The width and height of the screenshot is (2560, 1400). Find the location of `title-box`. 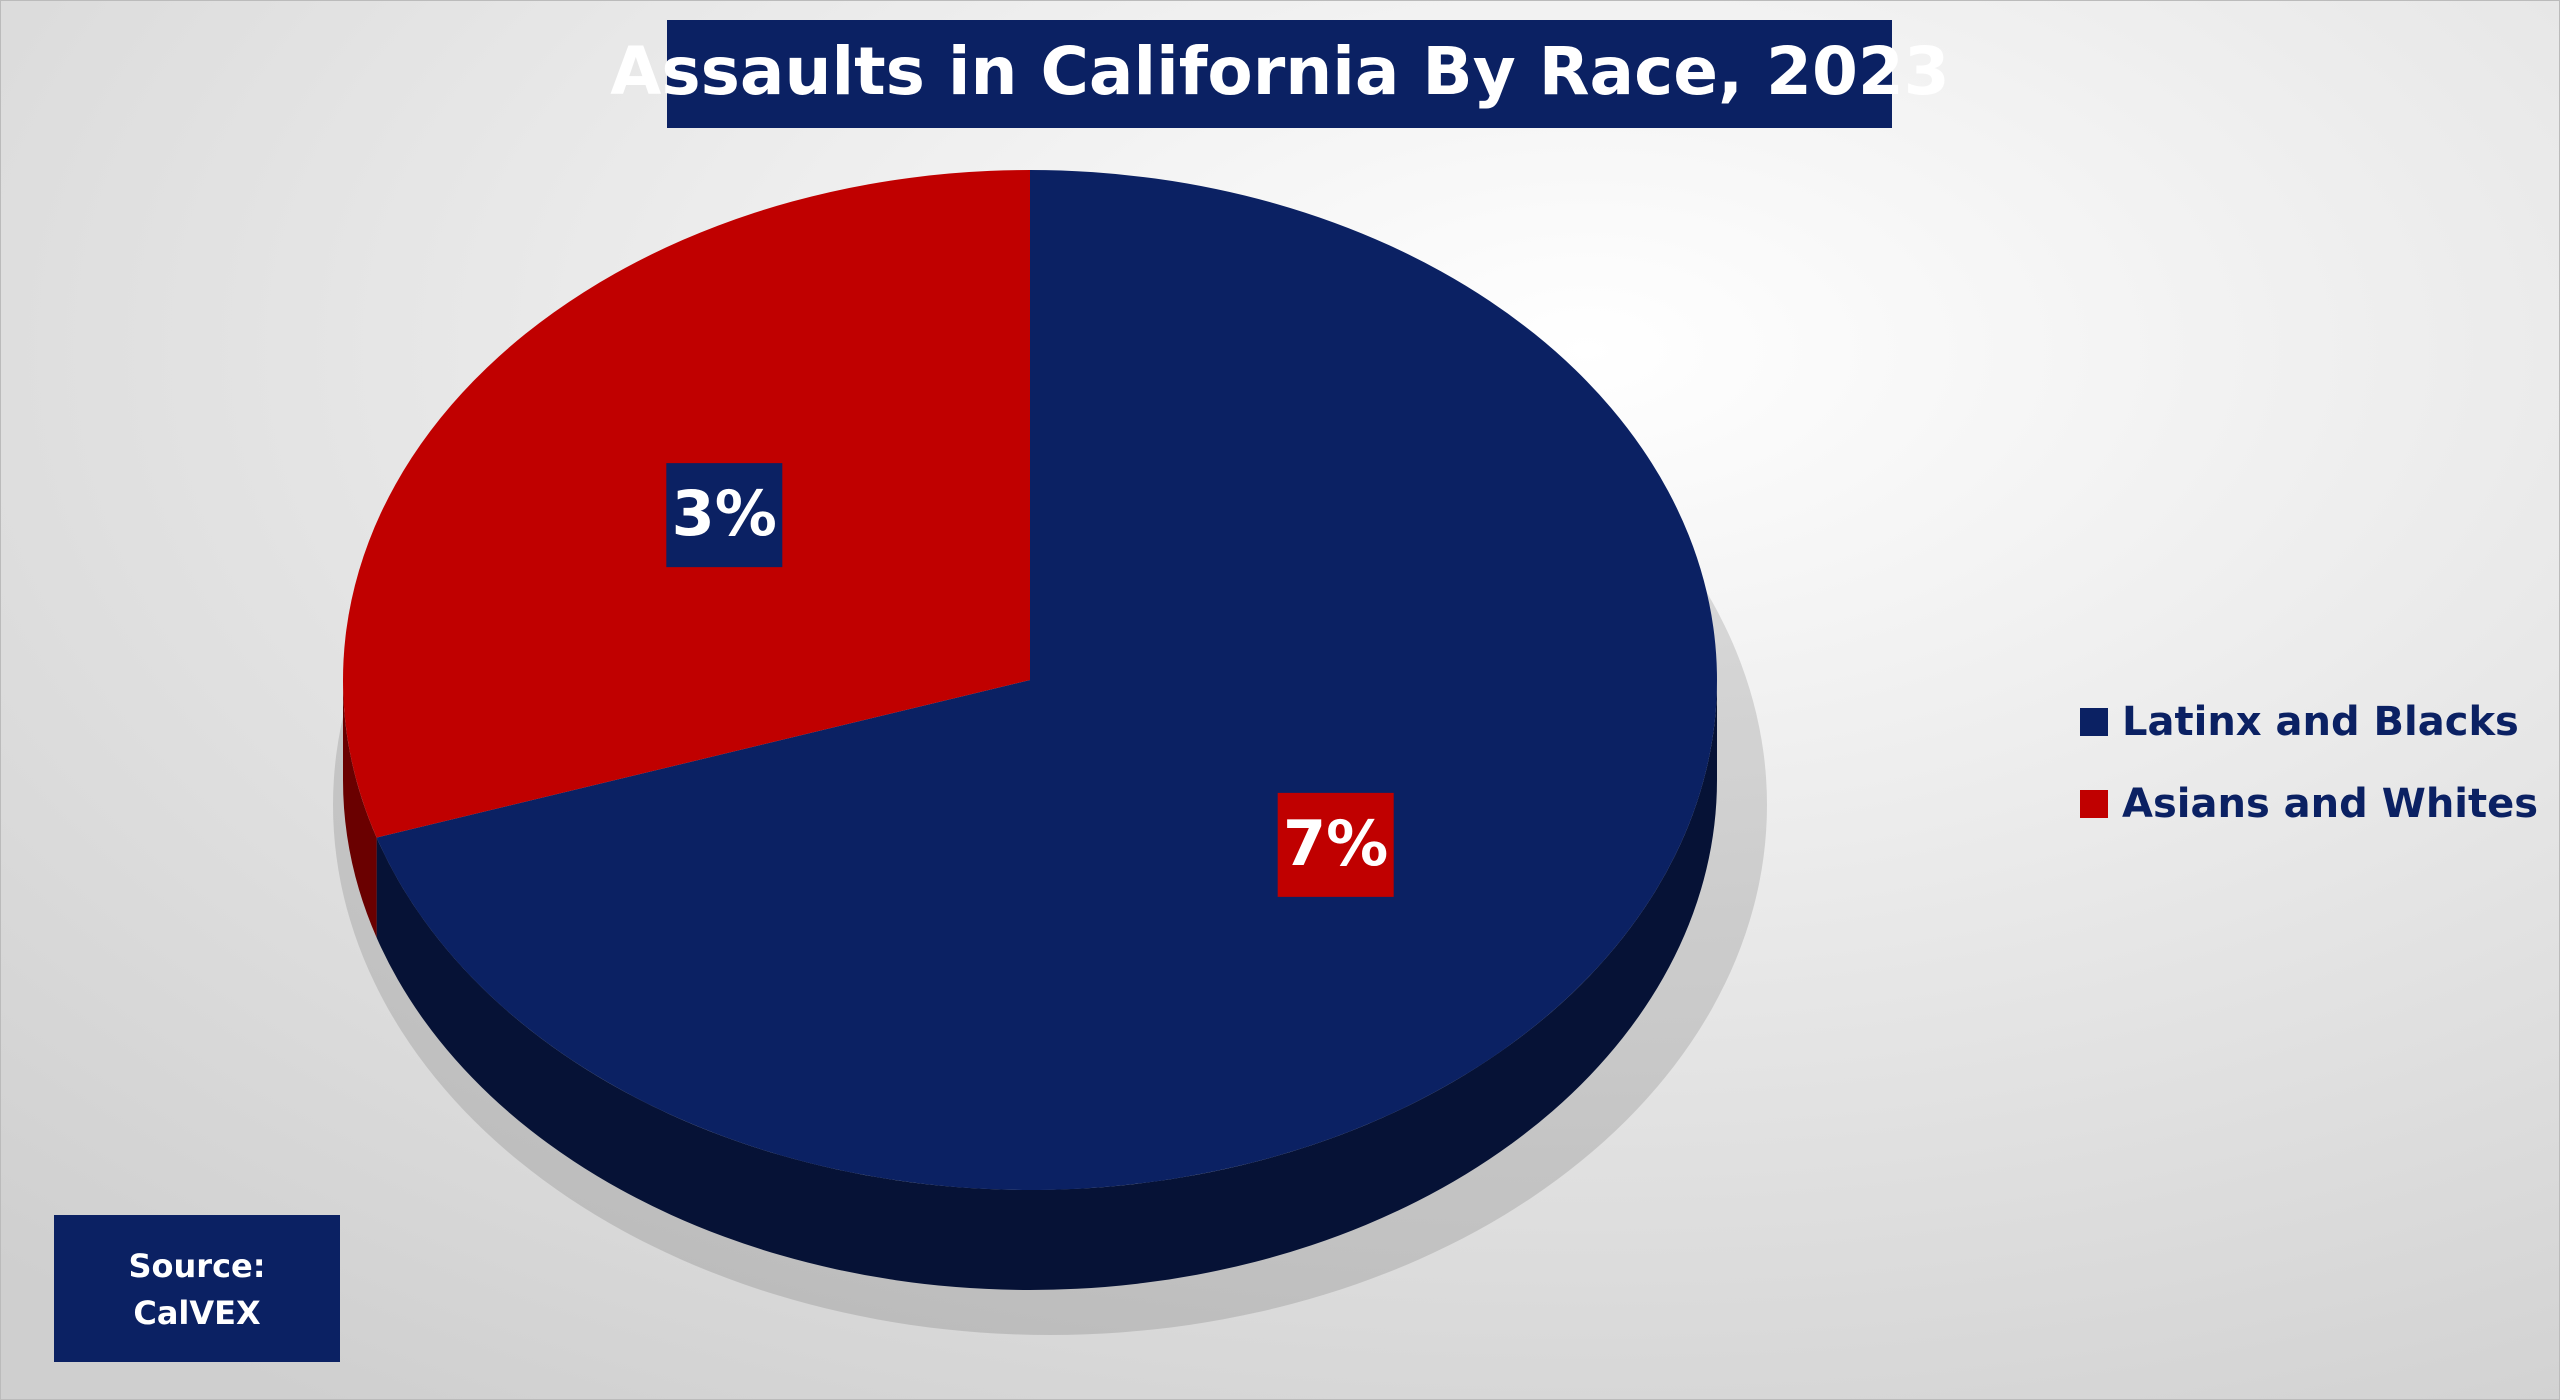

title-box is located at coordinates (1279, 74).